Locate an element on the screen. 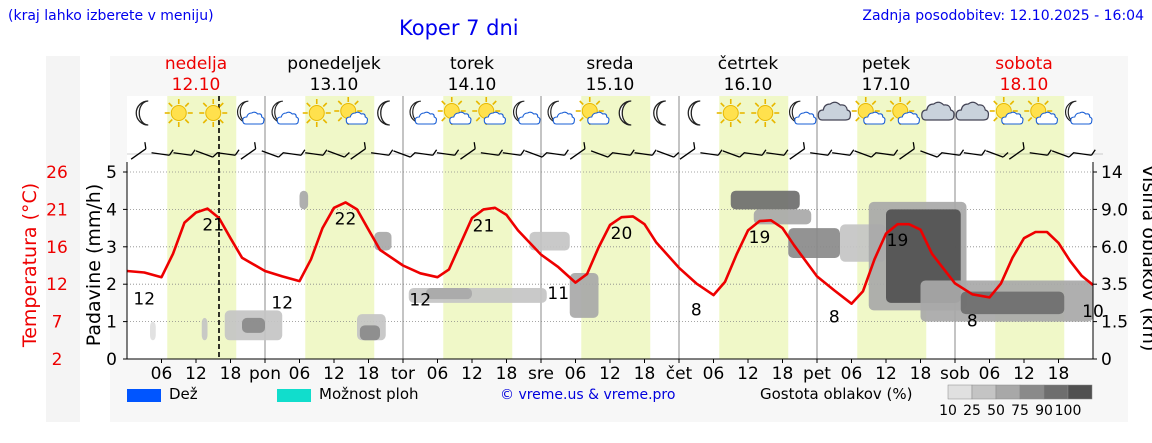  x-tick-label: sob is located at coordinates (955, 374).